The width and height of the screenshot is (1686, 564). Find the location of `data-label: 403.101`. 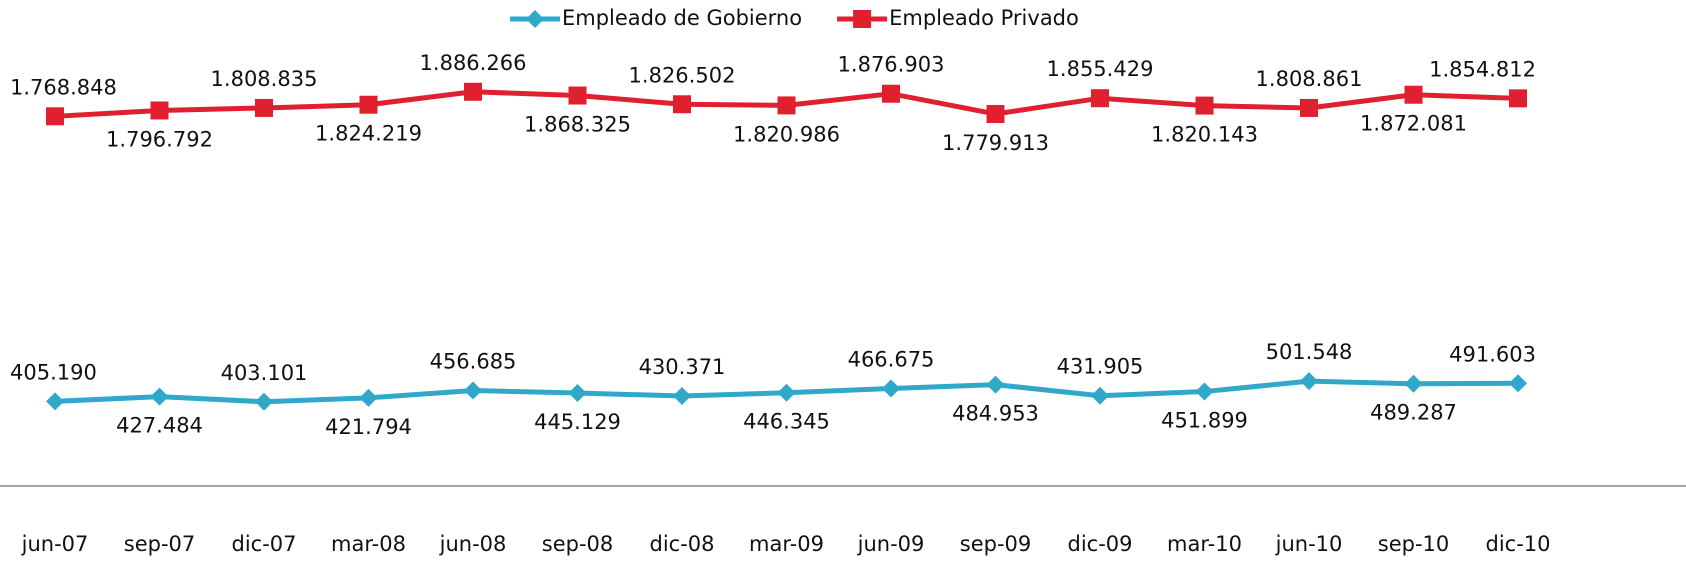

data-label: 403.101 is located at coordinates (264, 373).